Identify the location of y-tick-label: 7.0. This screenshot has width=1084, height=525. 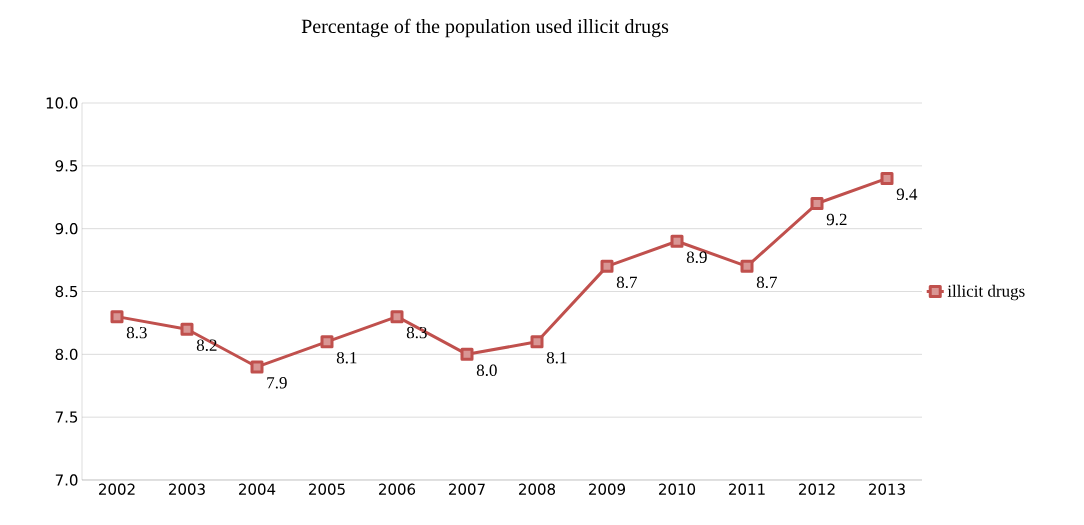
(66, 480).